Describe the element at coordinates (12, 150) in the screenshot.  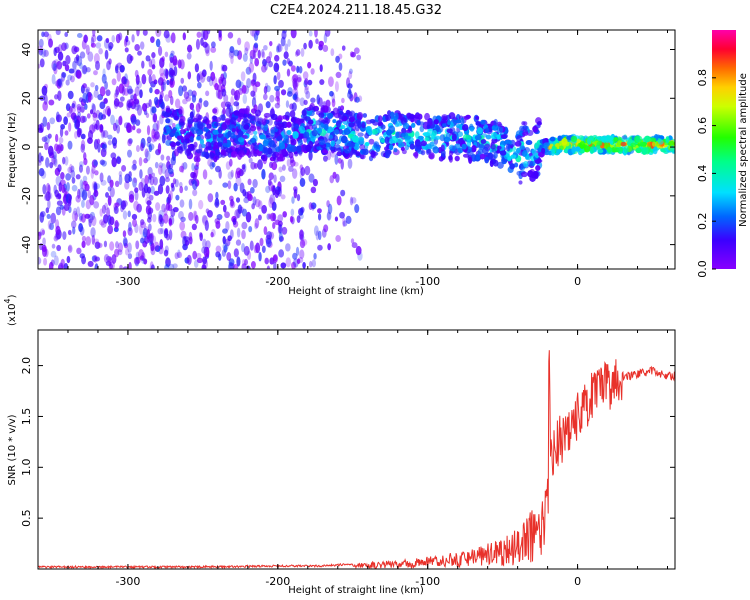
I see `spectrogram-ylabel: Frequency (Hz)` at that location.